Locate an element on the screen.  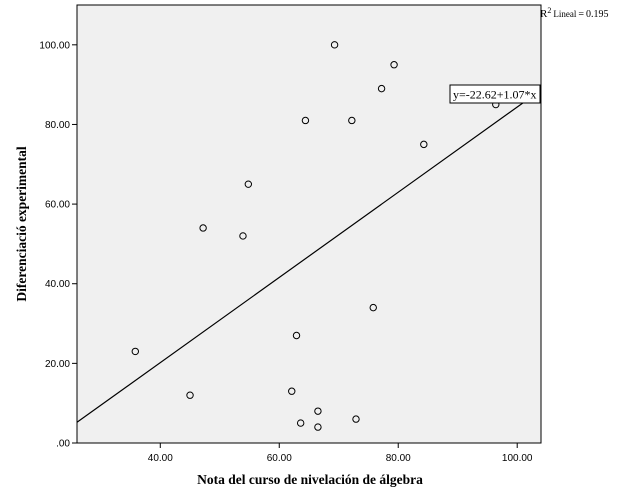
y-tick-label: 40.00 is located at coordinates (57, 284).